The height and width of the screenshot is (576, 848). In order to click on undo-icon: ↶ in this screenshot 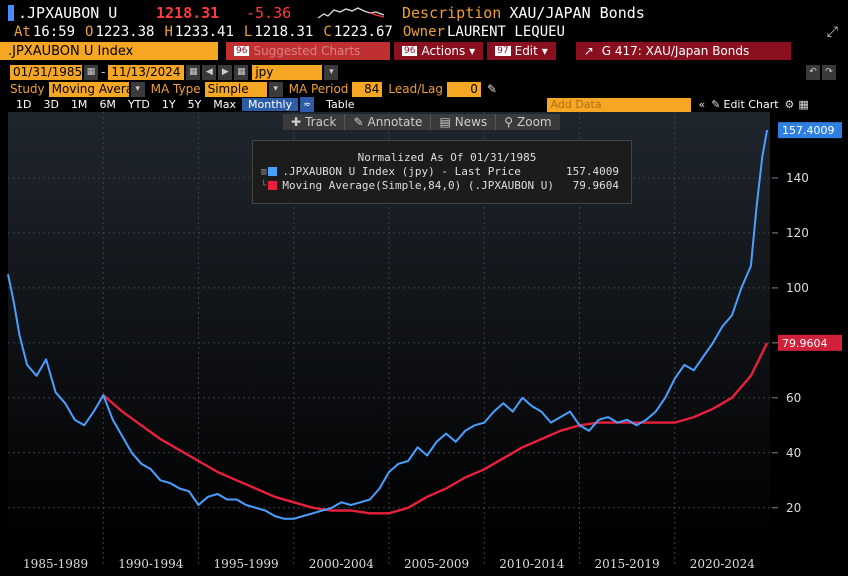, I will do `click(813, 72)`.